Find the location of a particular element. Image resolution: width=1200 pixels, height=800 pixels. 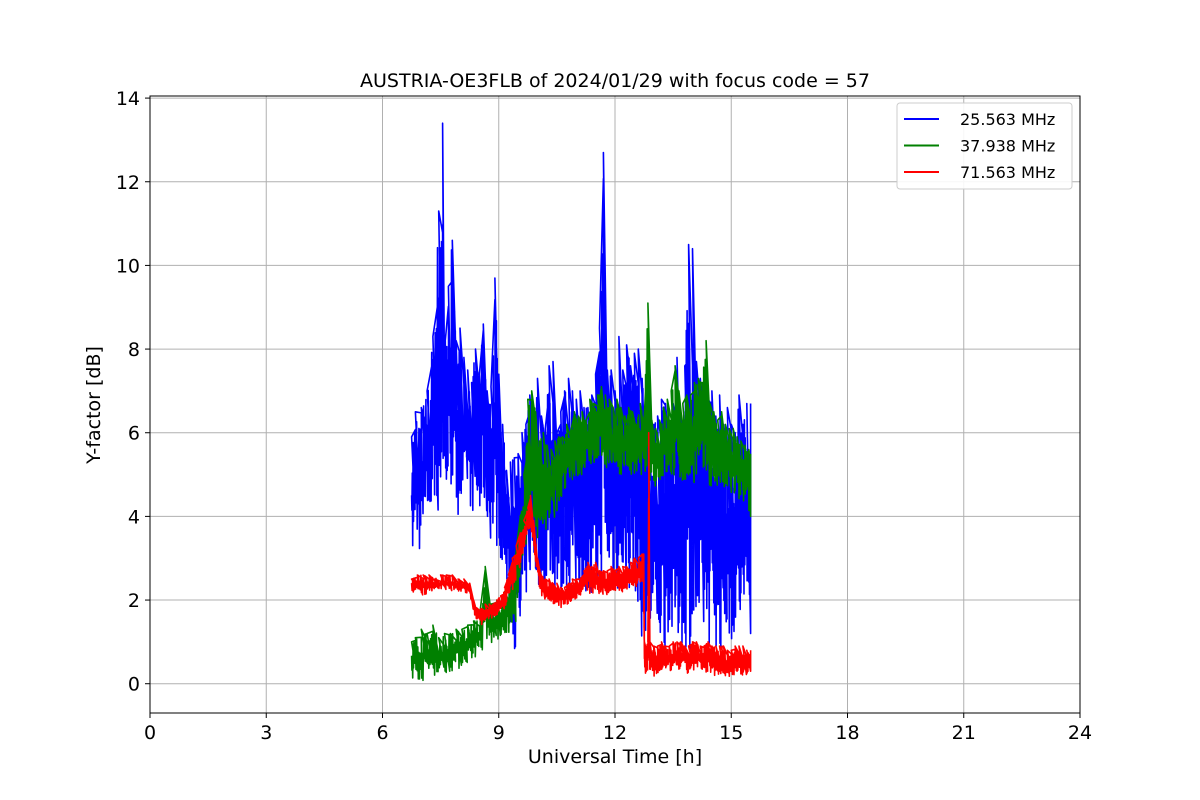

x-tick-label: 21 is located at coordinates (964, 733).